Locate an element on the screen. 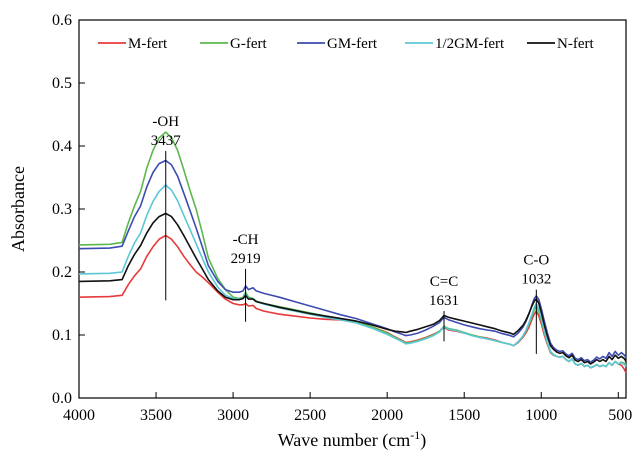 Image resolution: width=633 pixels, height=455 pixels. annotation-wavenumber-label: 3437 is located at coordinates (166, 141).